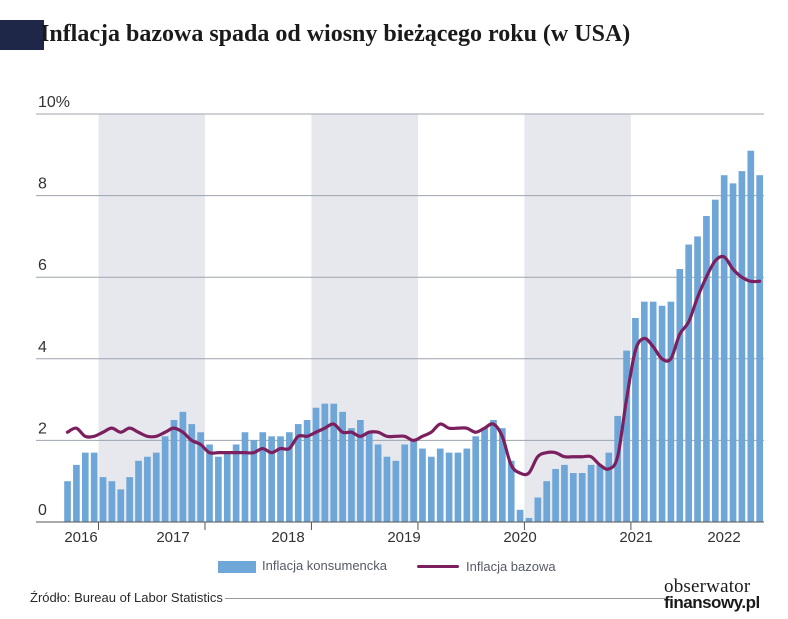 The height and width of the screenshot is (619, 788). Describe the element at coordinates (22, 35) in the screenshot. I see `title-accent-bar` at that location.